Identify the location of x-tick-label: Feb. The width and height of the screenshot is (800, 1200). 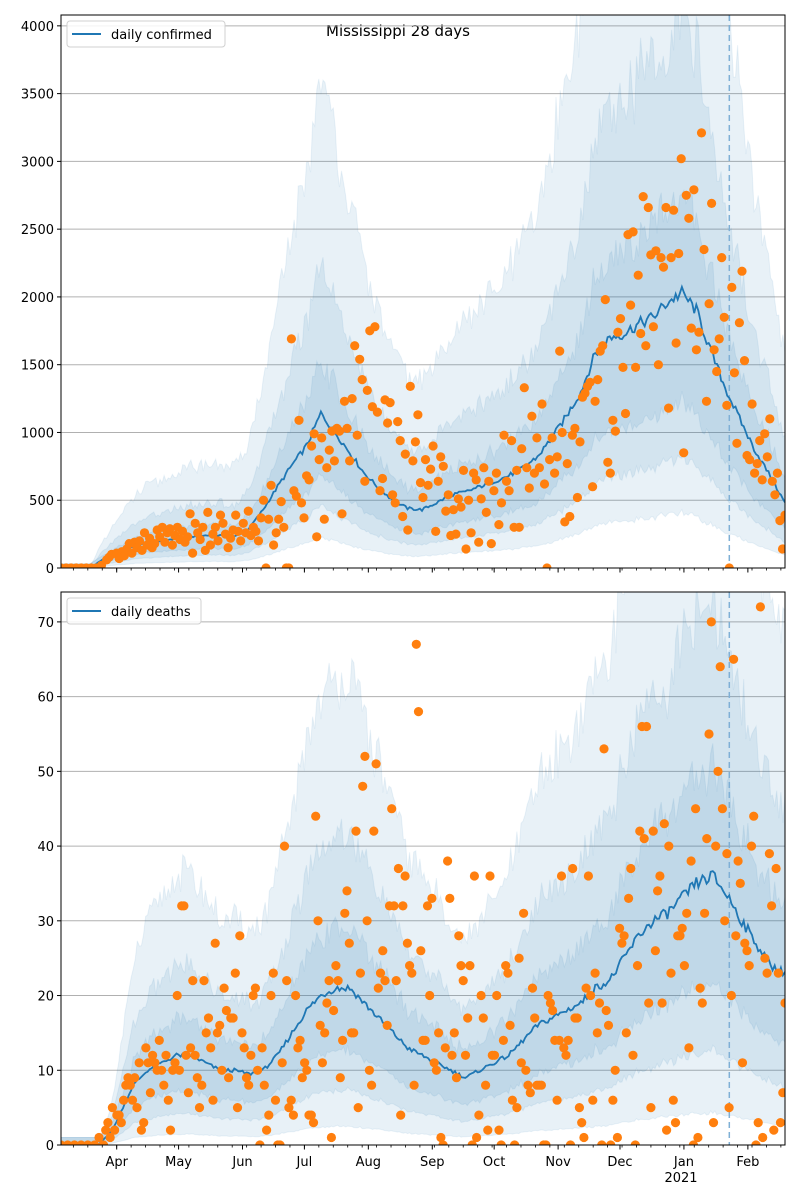
(747, 1162).